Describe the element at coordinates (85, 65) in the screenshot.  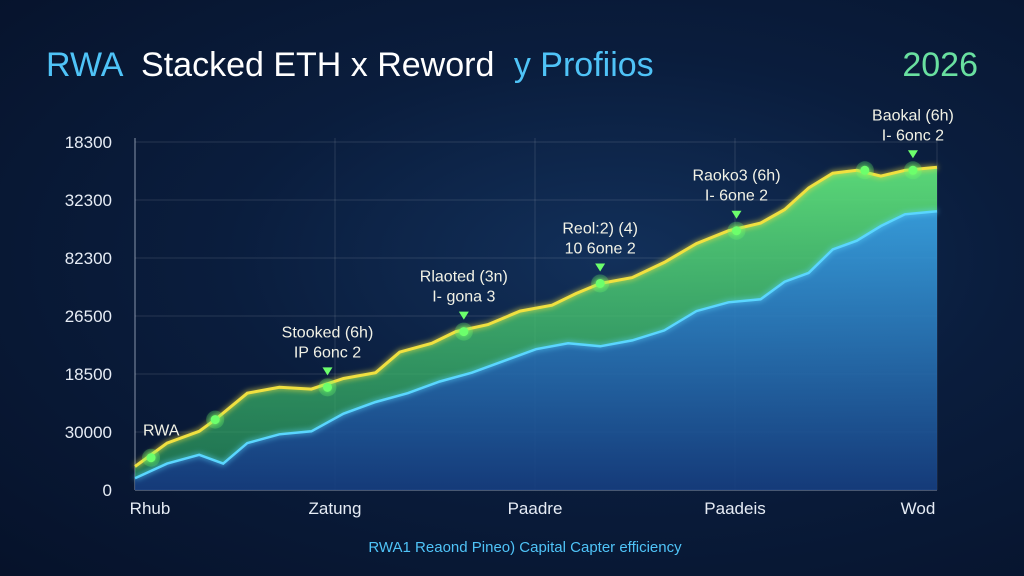
I see `title-rwa: RWA` at that location.